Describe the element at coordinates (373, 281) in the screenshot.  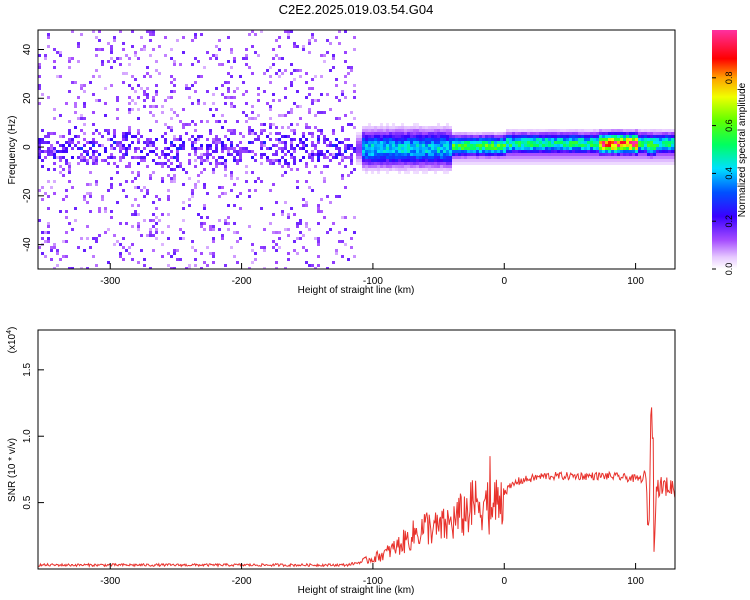
I see `heatmap-x-tick-label: -100` at that location.